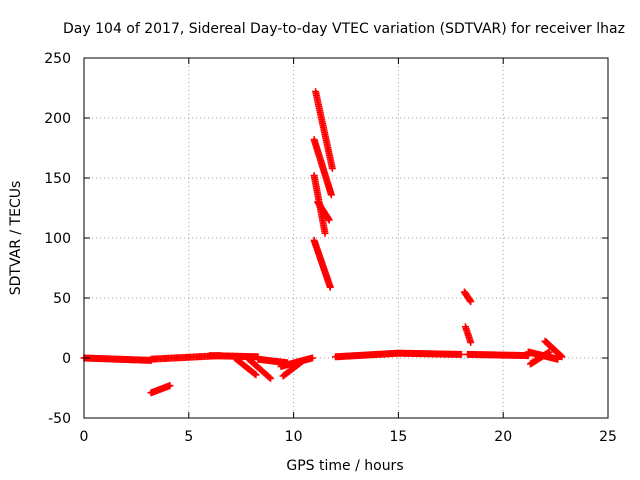 This screenshot has height=480, width=640. What do you see at coordinates (16, 238) in the screenshot?
I see `y-axis-label: SDTVAR / TECUs` at bounding box center [16, 238].